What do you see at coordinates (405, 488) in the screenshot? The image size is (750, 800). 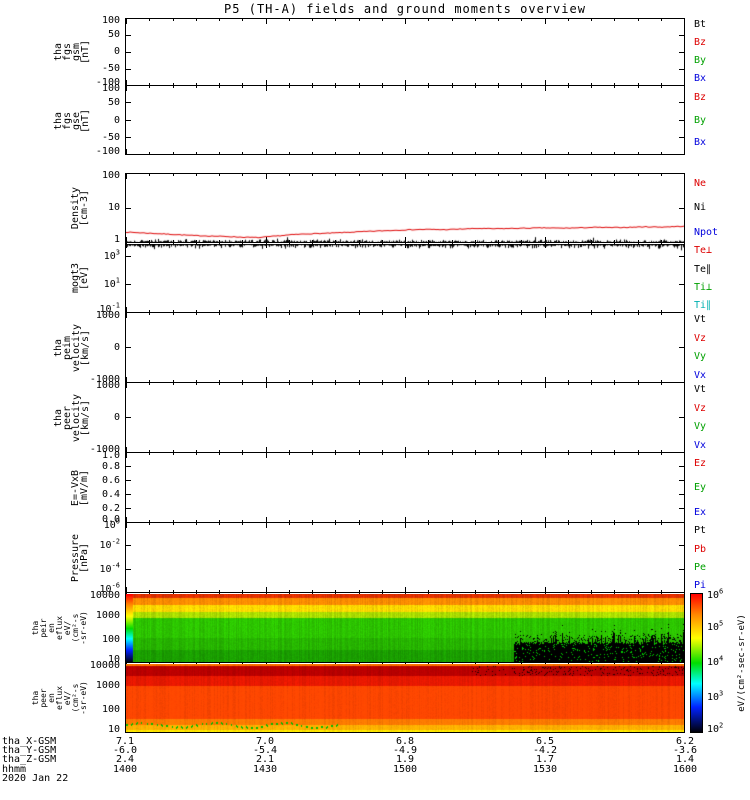 I see `panel-efield` at bounding box center [405, 488].